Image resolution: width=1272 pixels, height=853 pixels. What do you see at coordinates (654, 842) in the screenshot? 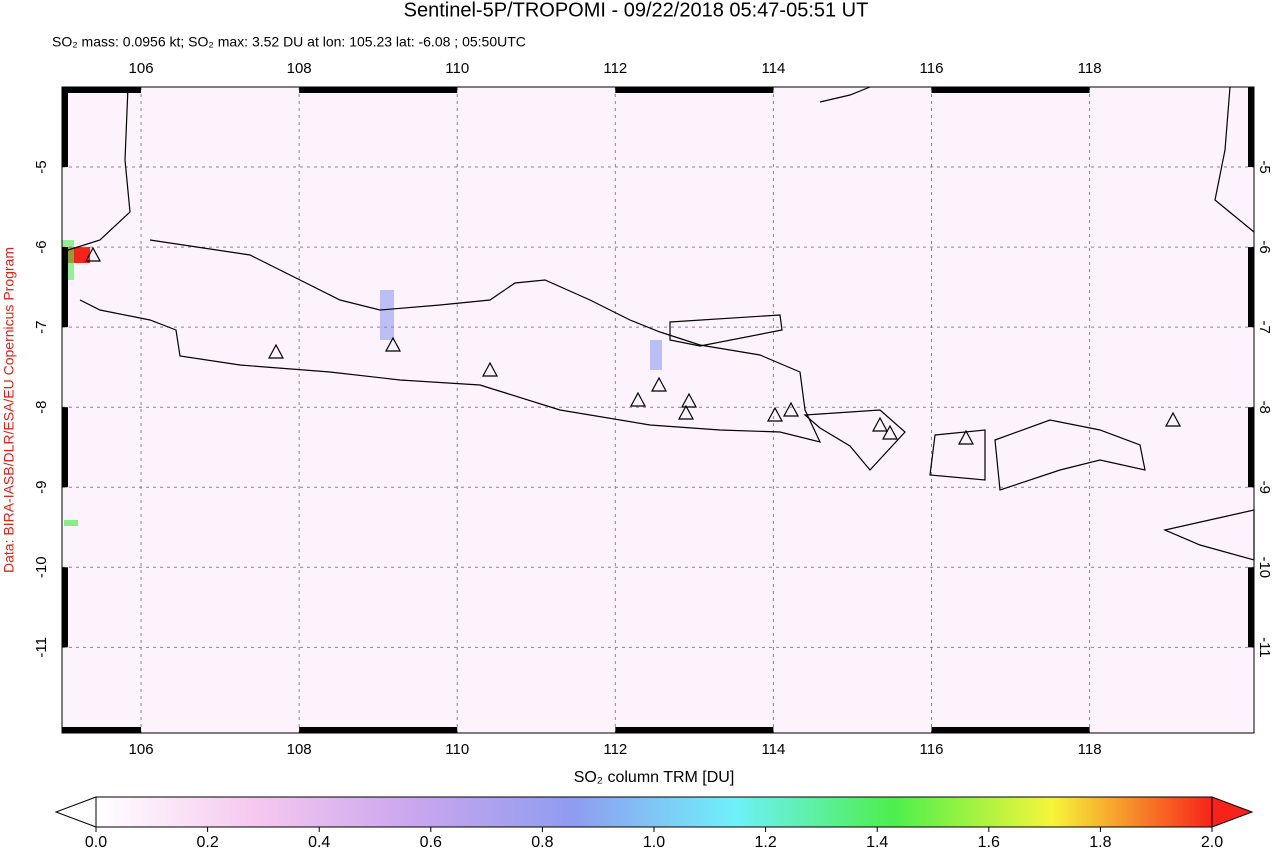
I see `colorbar-tick-label: 1.0` at bounding box center [654, 842].